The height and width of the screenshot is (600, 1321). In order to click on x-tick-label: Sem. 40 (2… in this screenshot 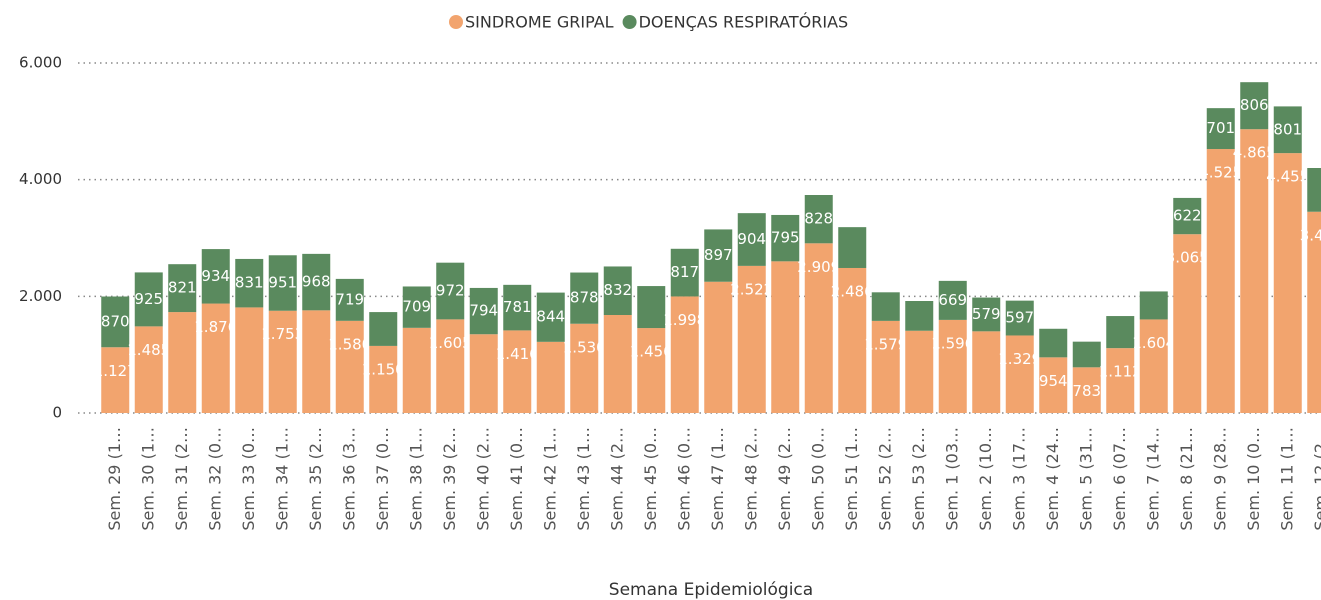, I will do `click(482, 479)`.